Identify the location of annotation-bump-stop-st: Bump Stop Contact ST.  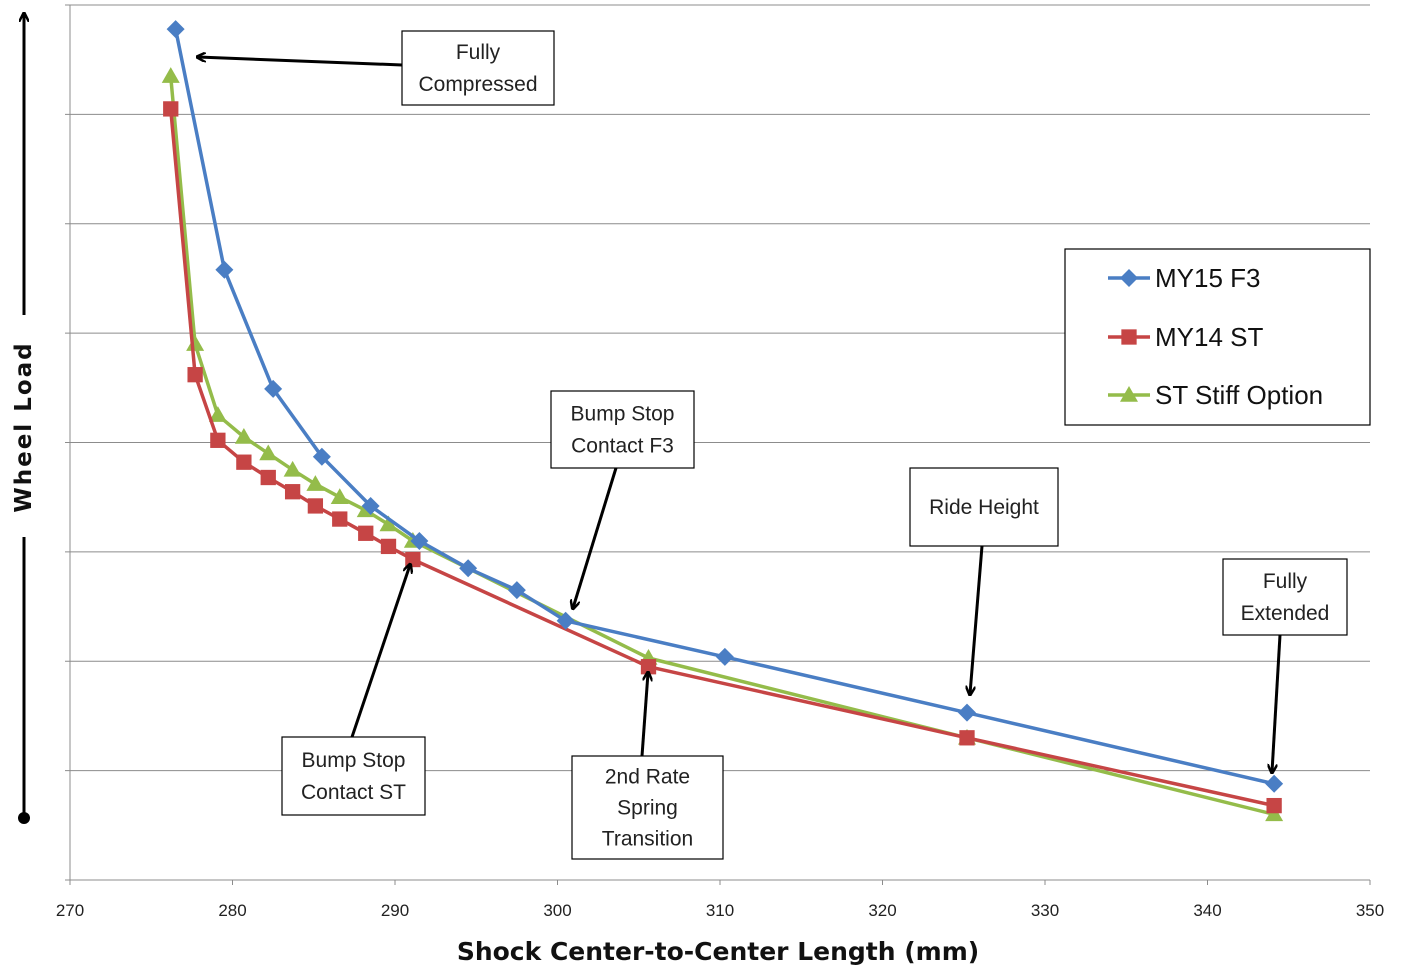
(353, 690).